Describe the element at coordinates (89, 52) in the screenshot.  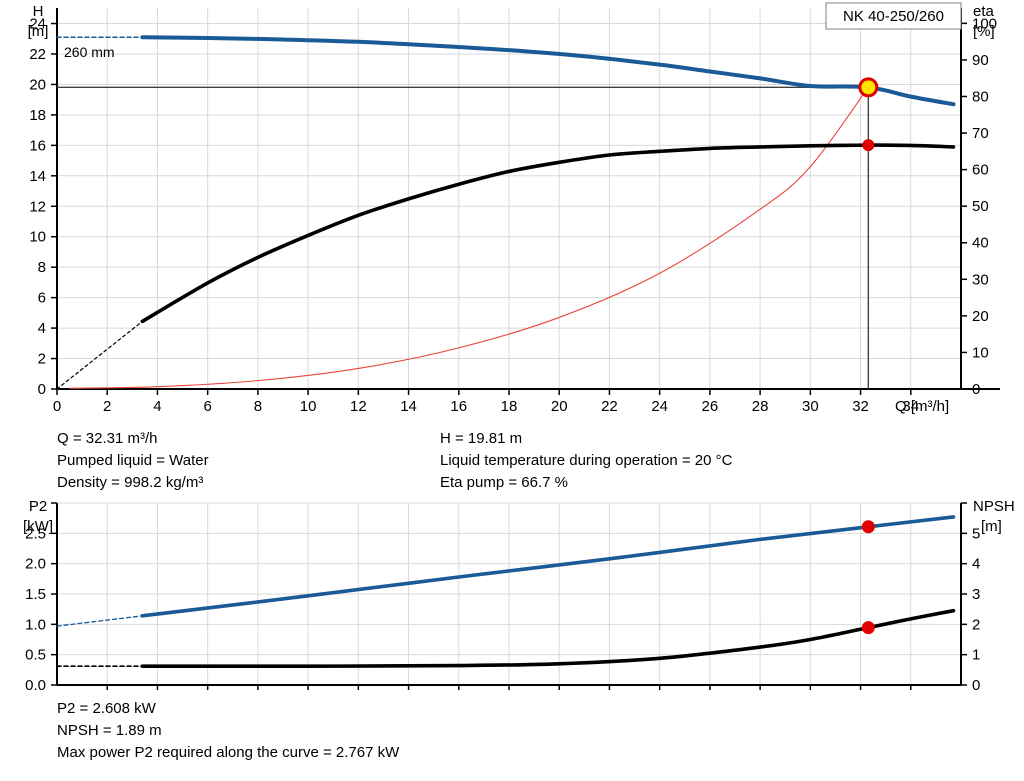
I see `impeller-diameter-label: 260 mm` at that location.